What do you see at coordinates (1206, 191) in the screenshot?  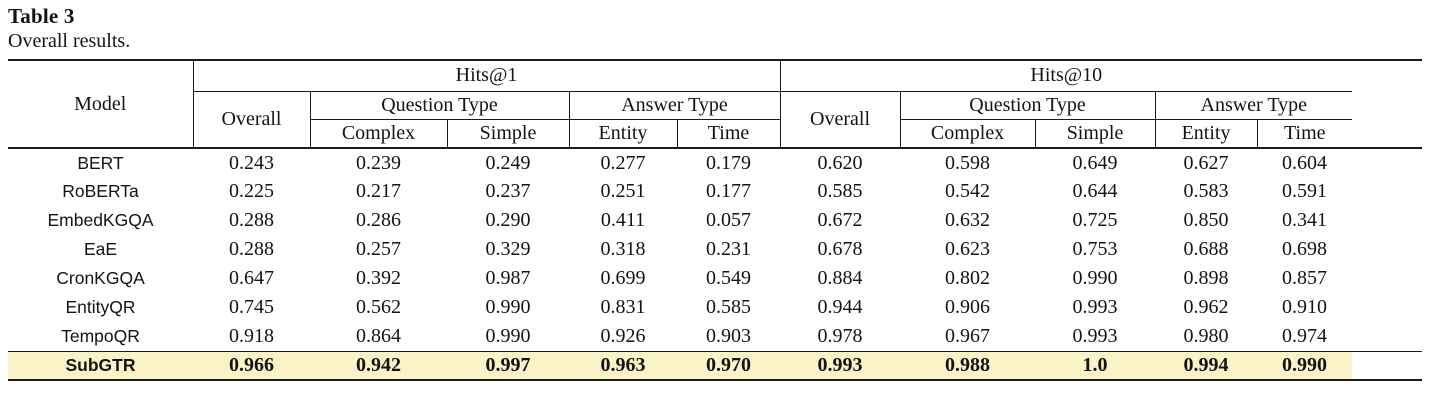 I see `value-cell: 0.583` at bounding box center [1206, 191].